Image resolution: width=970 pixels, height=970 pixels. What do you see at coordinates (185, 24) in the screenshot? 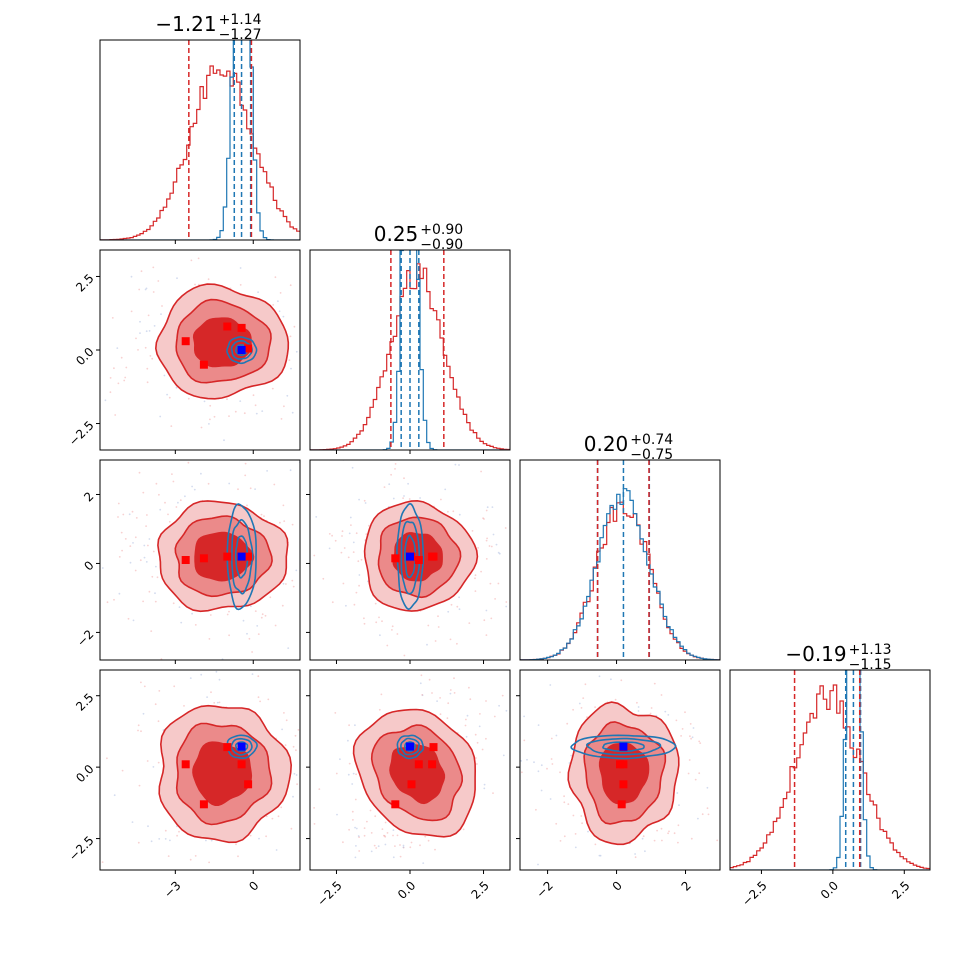
I see `title-0: −1.21` at bounding box center [185, 24].